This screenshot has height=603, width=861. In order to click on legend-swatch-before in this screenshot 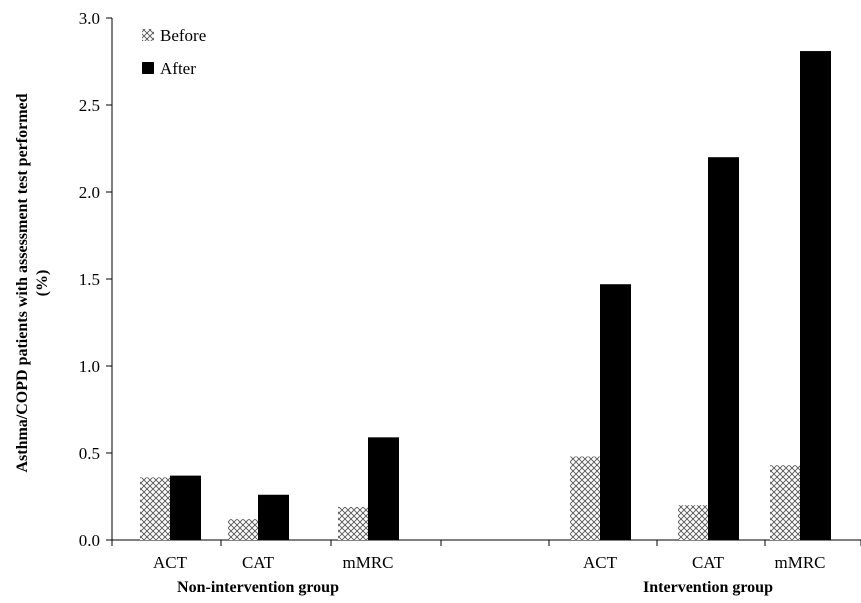, I will do `click(148, 35)`.